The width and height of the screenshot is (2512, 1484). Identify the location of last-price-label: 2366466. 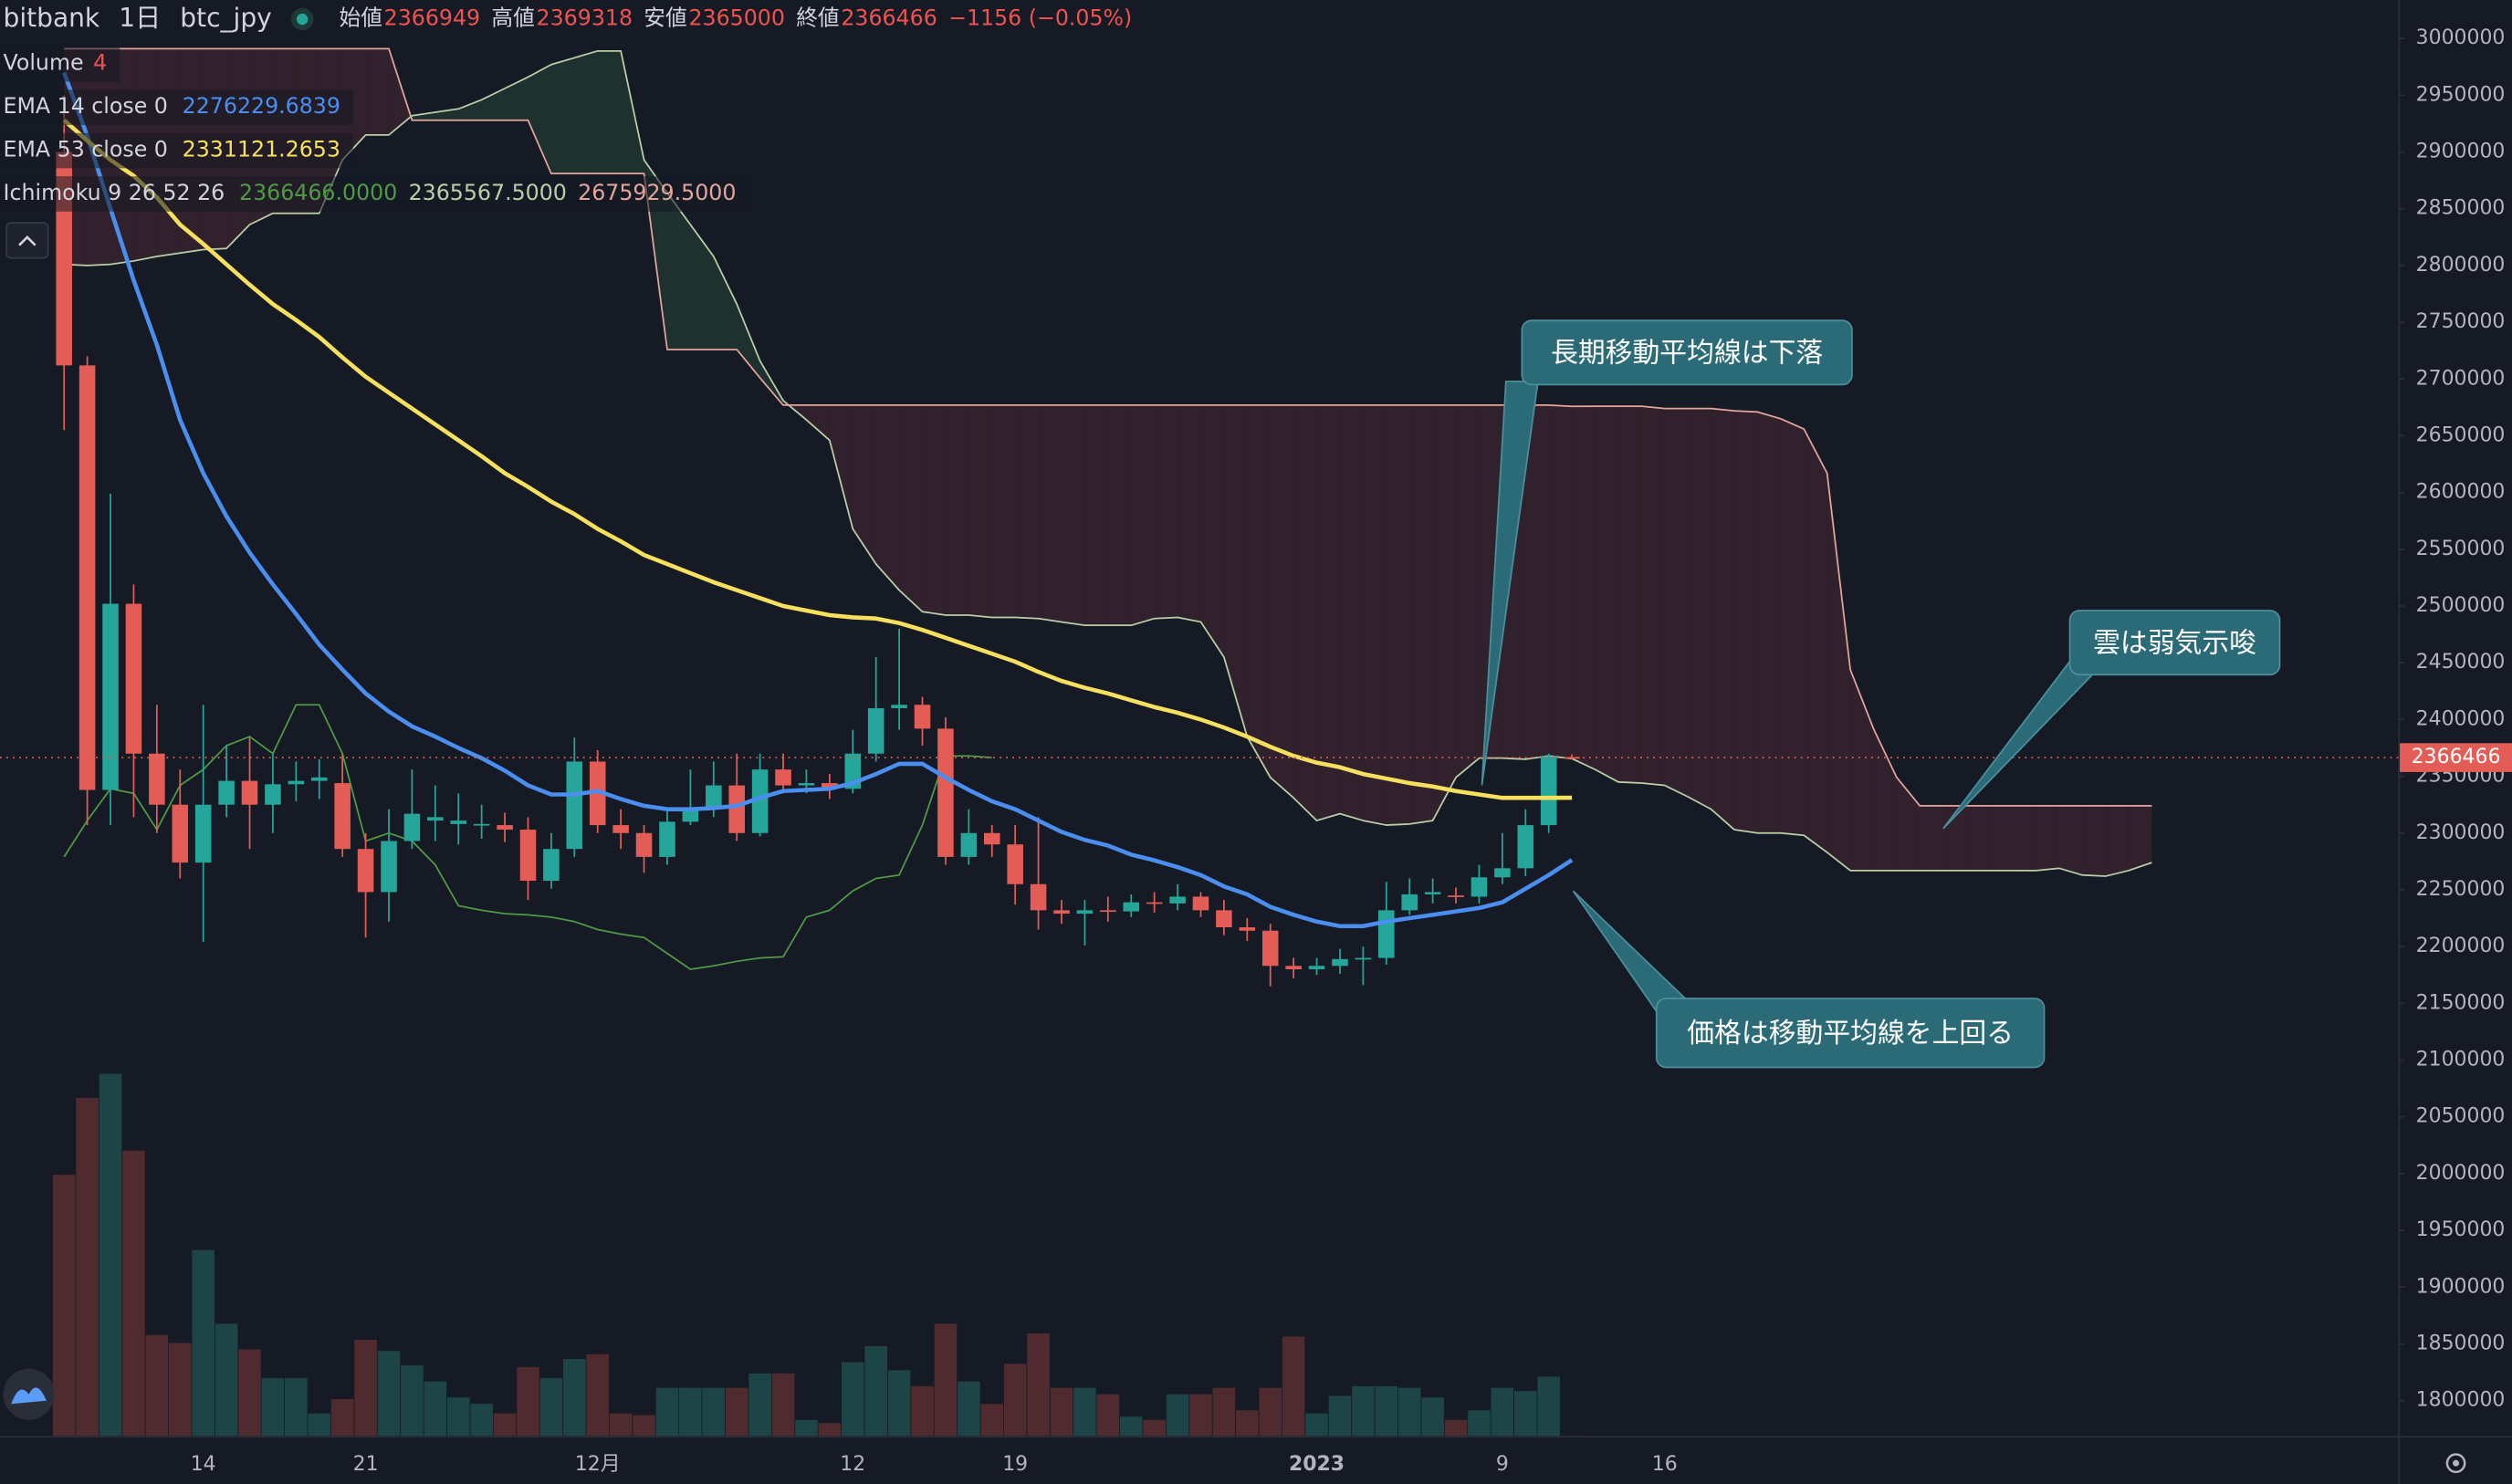
(2456, 757).